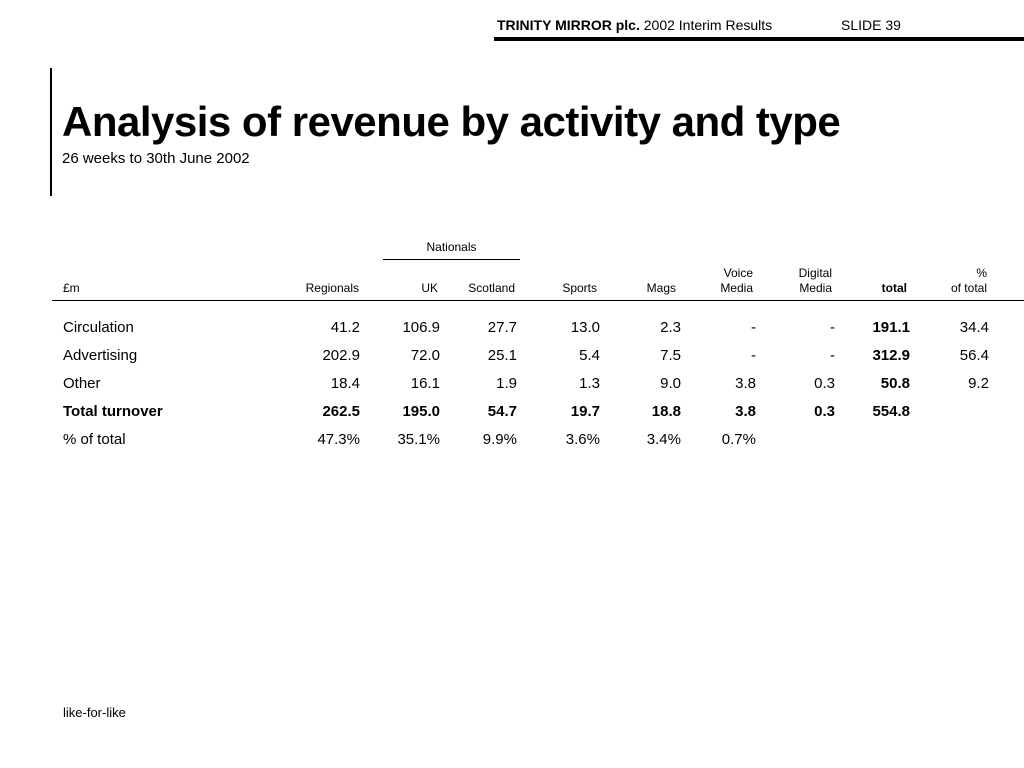 The width and height of the screenshot is (1024, 768). I want to click on cell-sports: 1.3, so click(589, 383).